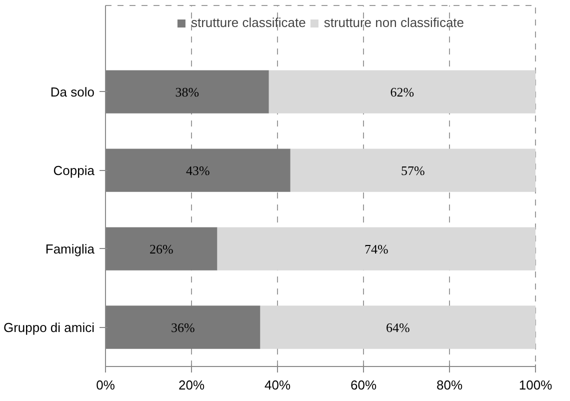 This screenshot has height=401, width=570. I want to click on x-tick-label: 20%, so click(191, 385).